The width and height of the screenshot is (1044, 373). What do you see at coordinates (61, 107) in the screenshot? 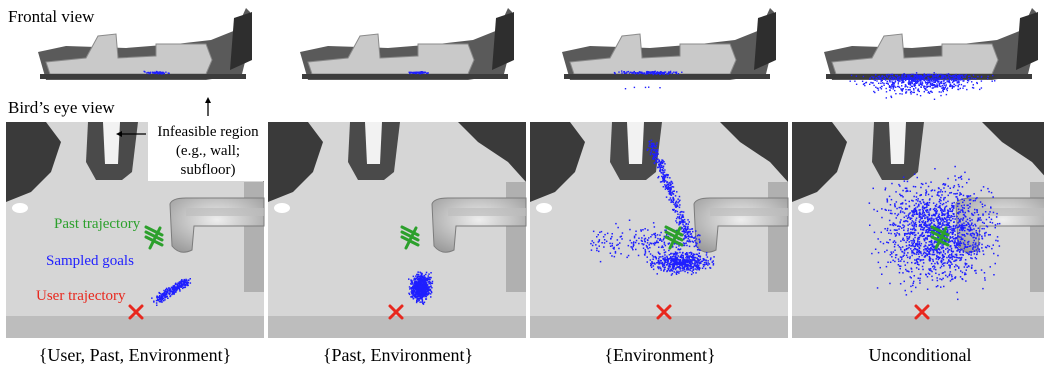
I see `birds-eye-view-label: Bird’s eye view` at bounding box center [61, 107].